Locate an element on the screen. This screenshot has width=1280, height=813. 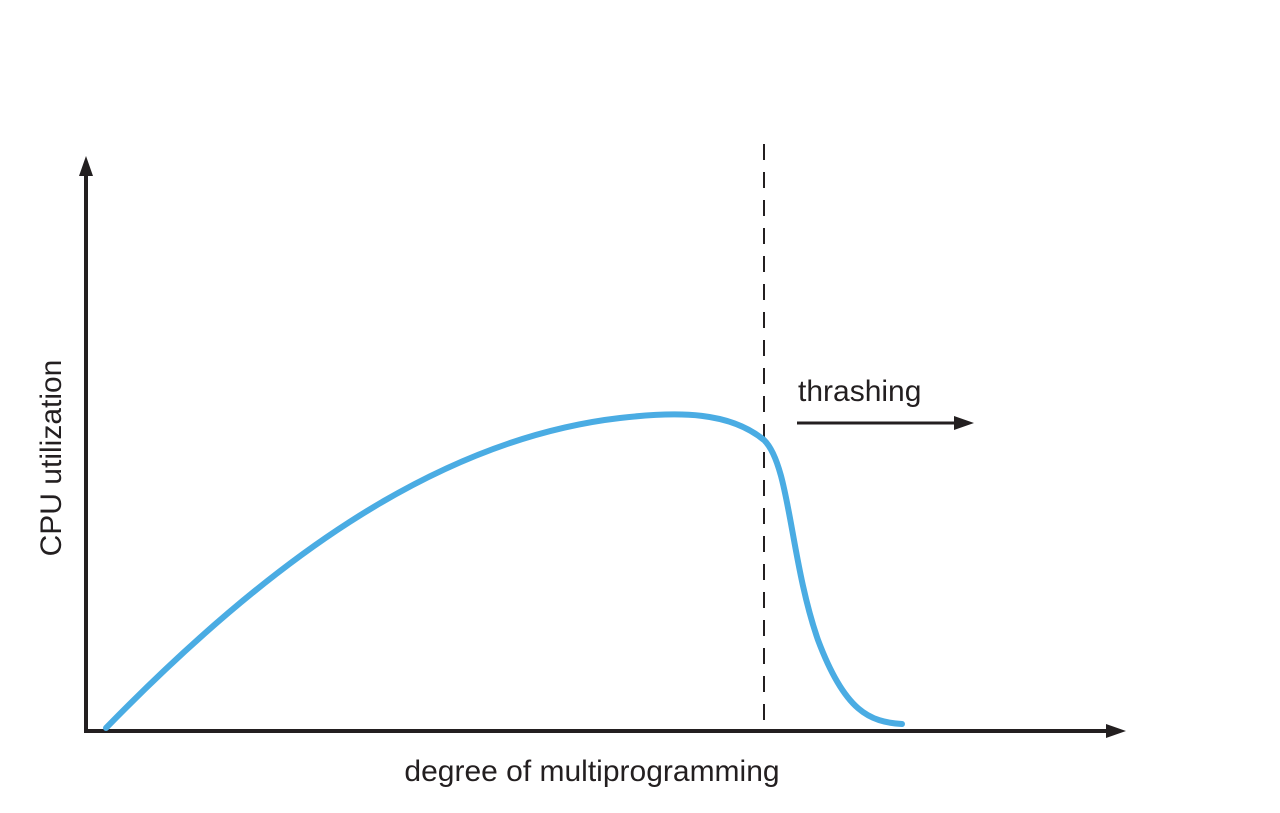
thrashing-arrowhead is located at coordinates (964, 423).